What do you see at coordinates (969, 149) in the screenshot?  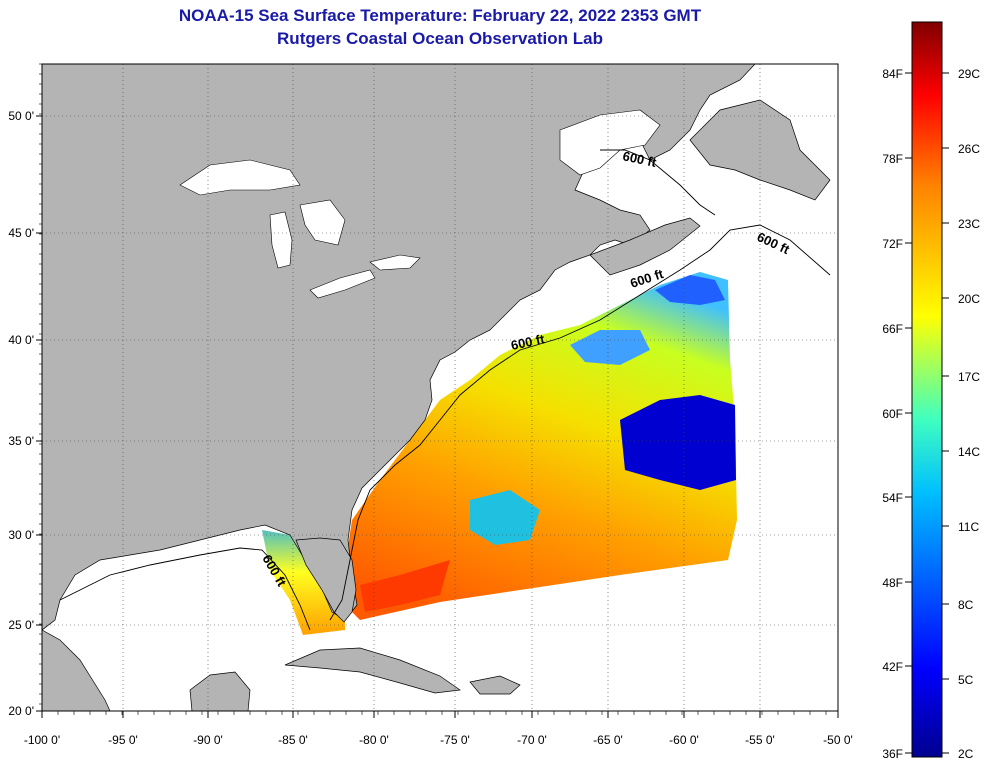 I see `cb-c-label: 26C` at bounding box center [969, 149].